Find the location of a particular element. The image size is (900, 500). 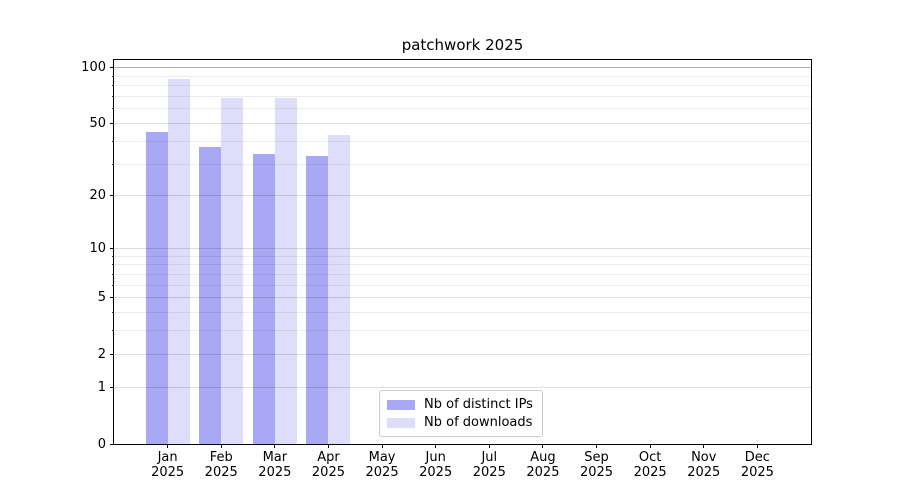

x-tick-label: Jul 2025 is located at coordinates (489, 465).